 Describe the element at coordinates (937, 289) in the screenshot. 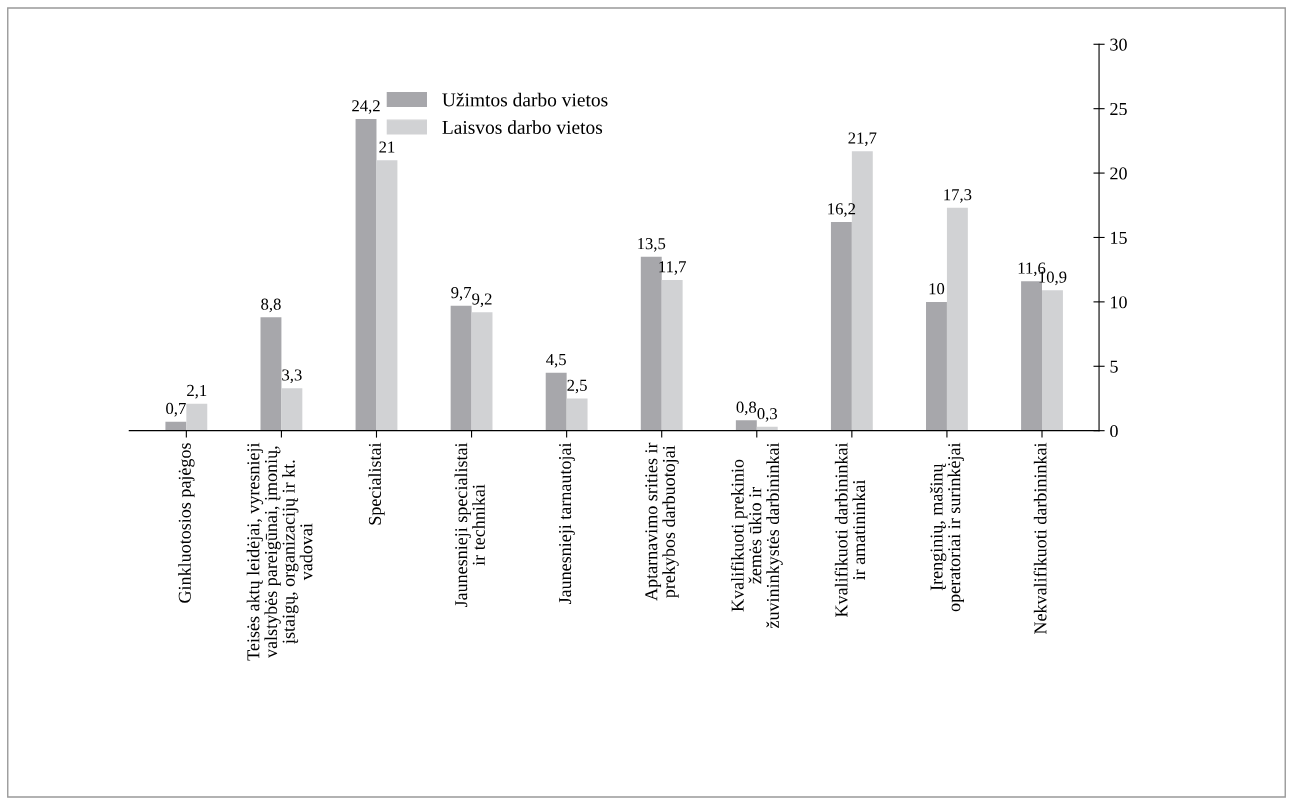

I see `data-label: 10` at that location.